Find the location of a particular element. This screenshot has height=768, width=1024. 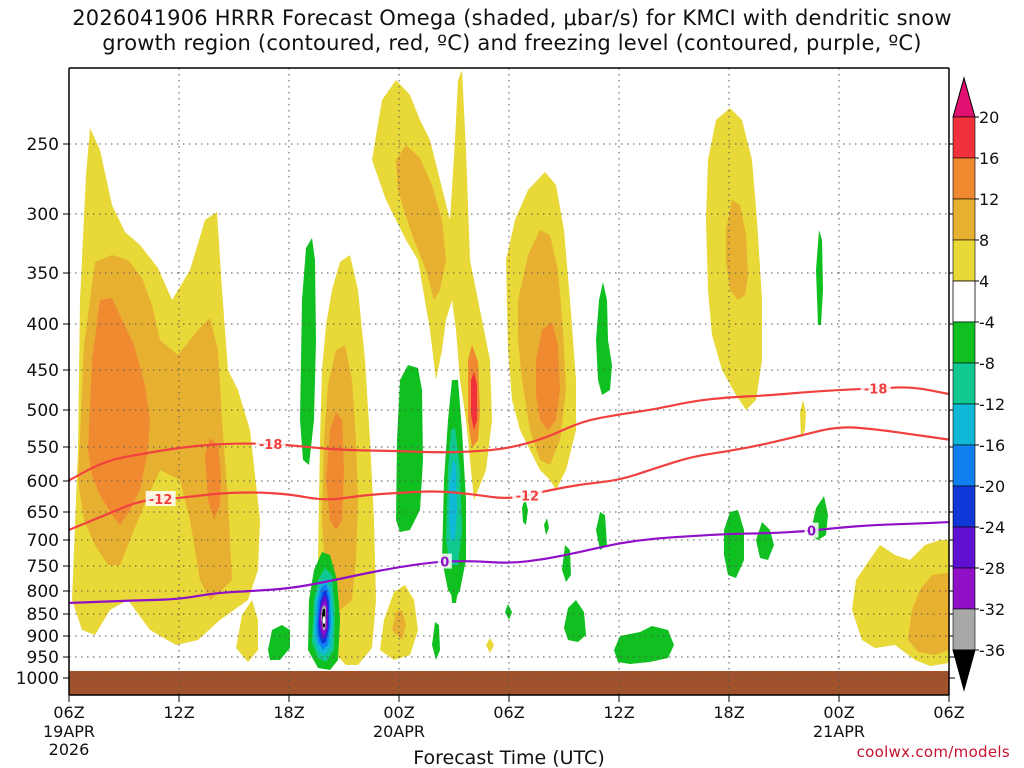

y-tick-label: 650 is located at coordinates (43, 513).